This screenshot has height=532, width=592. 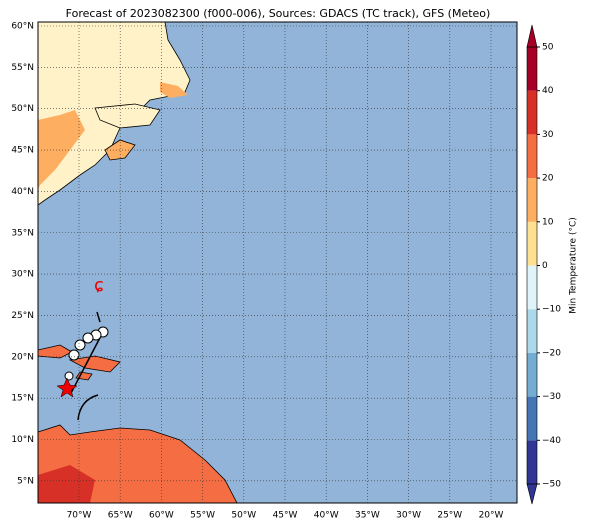 I want to click on lat-label: 40°N, so click(x=22, y=192).